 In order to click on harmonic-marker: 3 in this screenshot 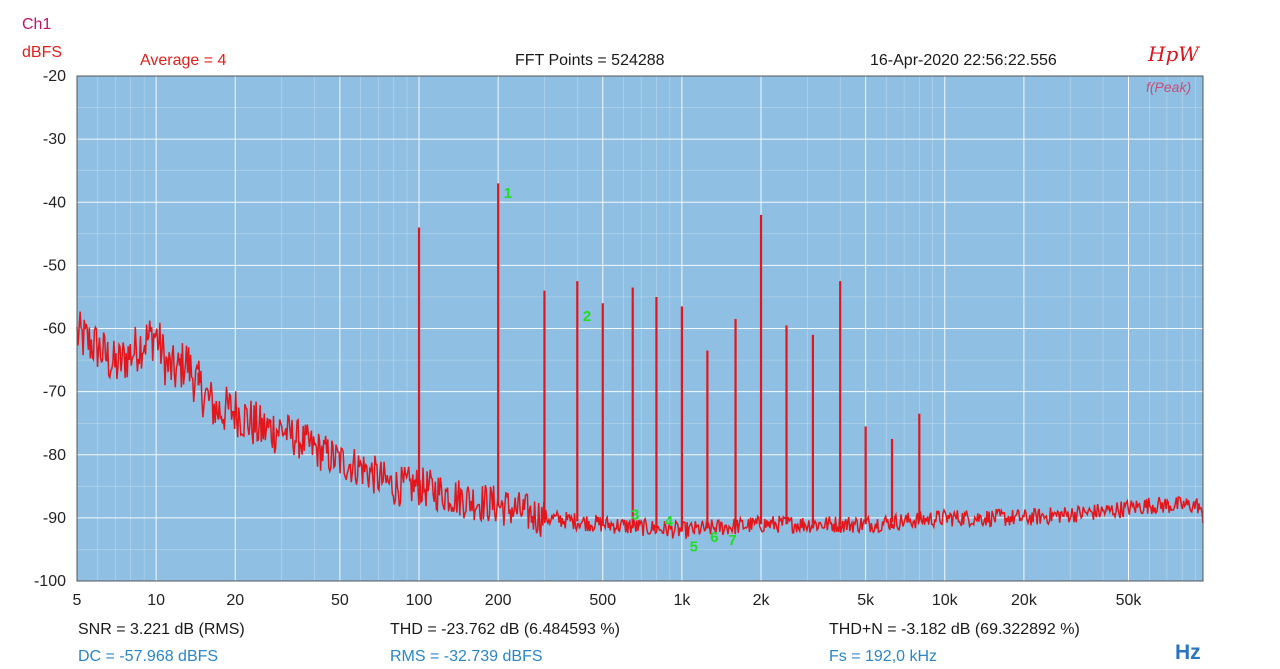, I will do `click(635, 515)`.